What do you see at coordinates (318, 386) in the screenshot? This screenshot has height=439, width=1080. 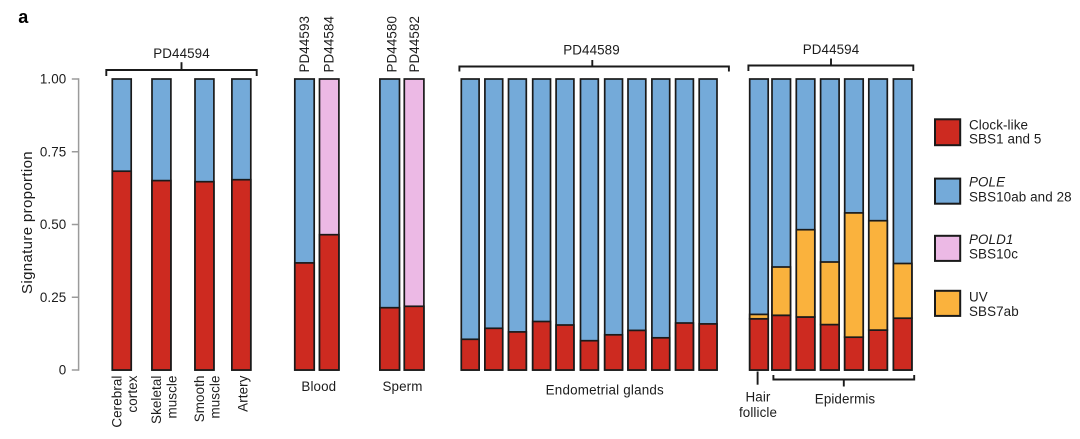 I see `svg-text: Blood` at bounding box center [318, 386].